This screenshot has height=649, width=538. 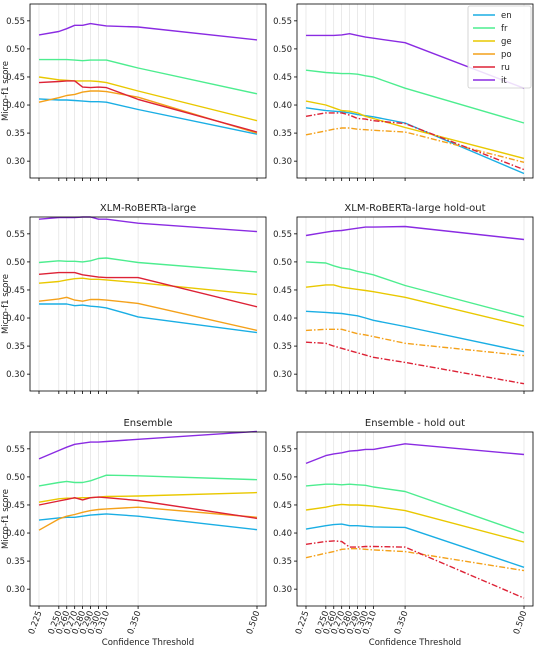 I want to click on subplot-1: 0.30 0.35 0.40 0.45 0.50 0.55 Micro-f1 score, so click(x=134, y=92).